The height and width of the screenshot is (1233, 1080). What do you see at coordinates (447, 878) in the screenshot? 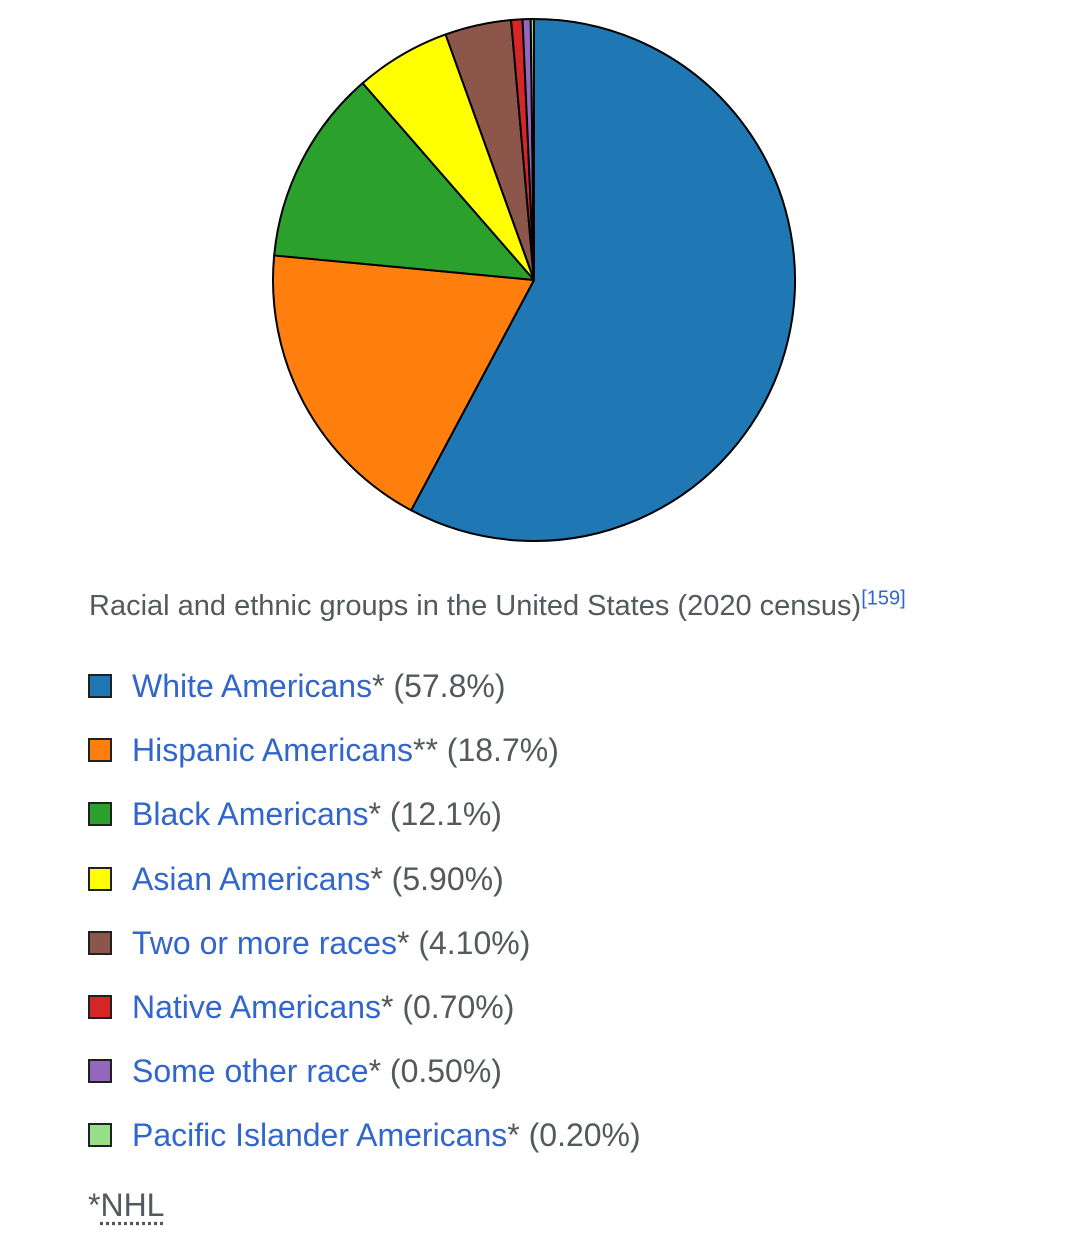
I see `legend-percent: (5.90%)` at bounding box center [447, 878].